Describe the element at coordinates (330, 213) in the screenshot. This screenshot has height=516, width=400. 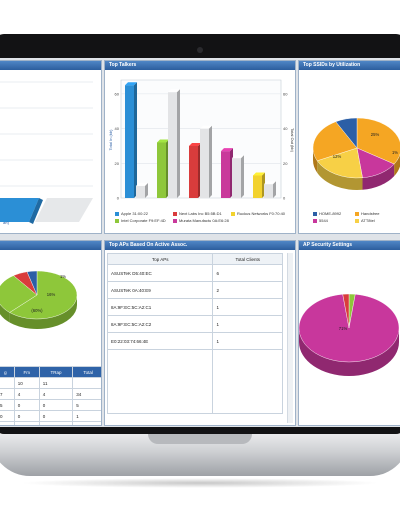
I see `legend-label: HOME-8992` at that location.